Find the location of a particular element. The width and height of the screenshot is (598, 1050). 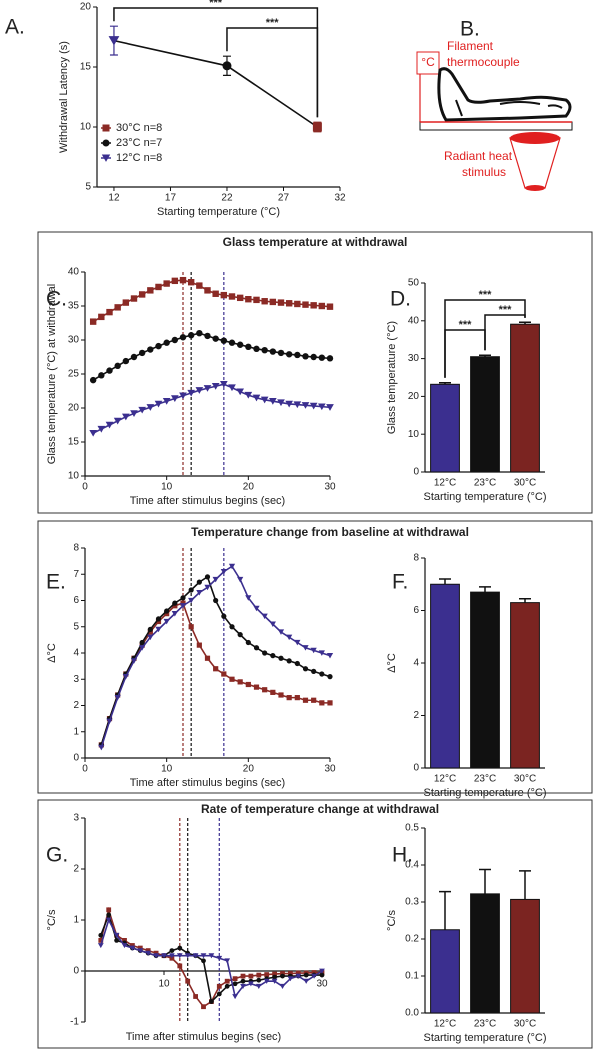

section-title: Rate of temperature change at withdrawal is located at coordinates (320, 809).